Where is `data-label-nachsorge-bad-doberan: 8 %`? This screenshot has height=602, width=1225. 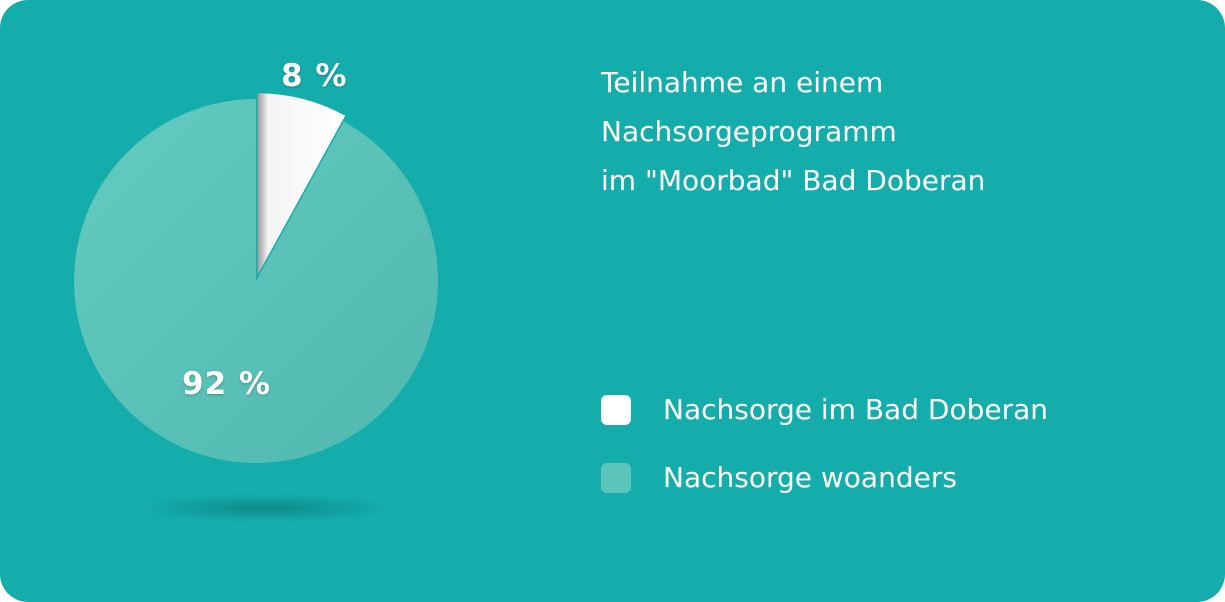 data-label-nachsorge-bad-doberan: 8 % is located at coordinates (314, 76).